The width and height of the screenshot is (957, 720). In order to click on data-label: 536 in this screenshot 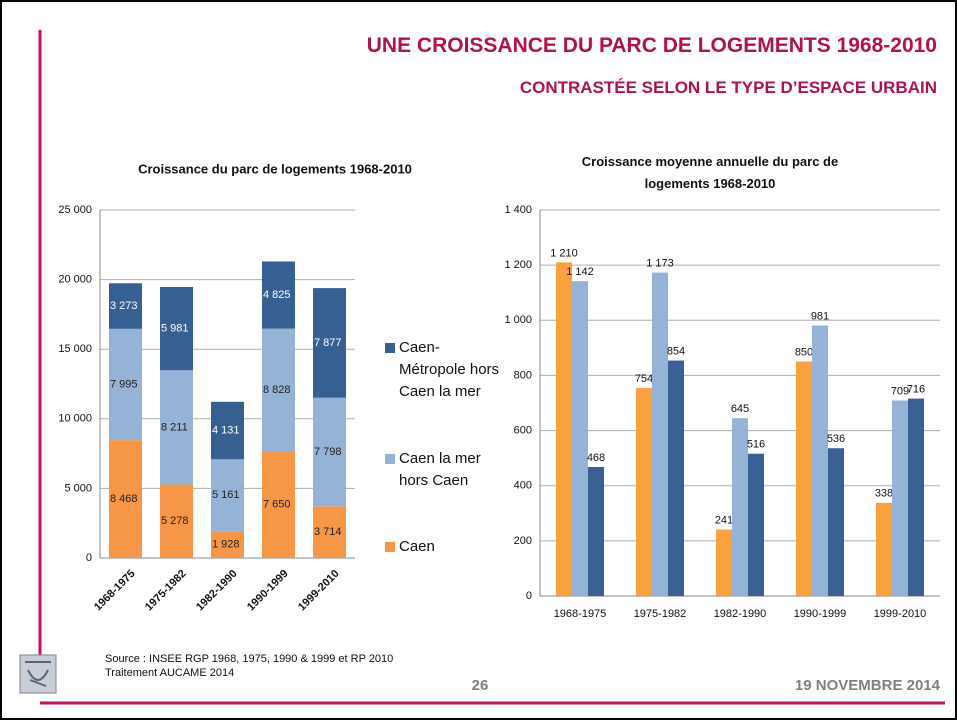, I will do `click(836, 439)`.